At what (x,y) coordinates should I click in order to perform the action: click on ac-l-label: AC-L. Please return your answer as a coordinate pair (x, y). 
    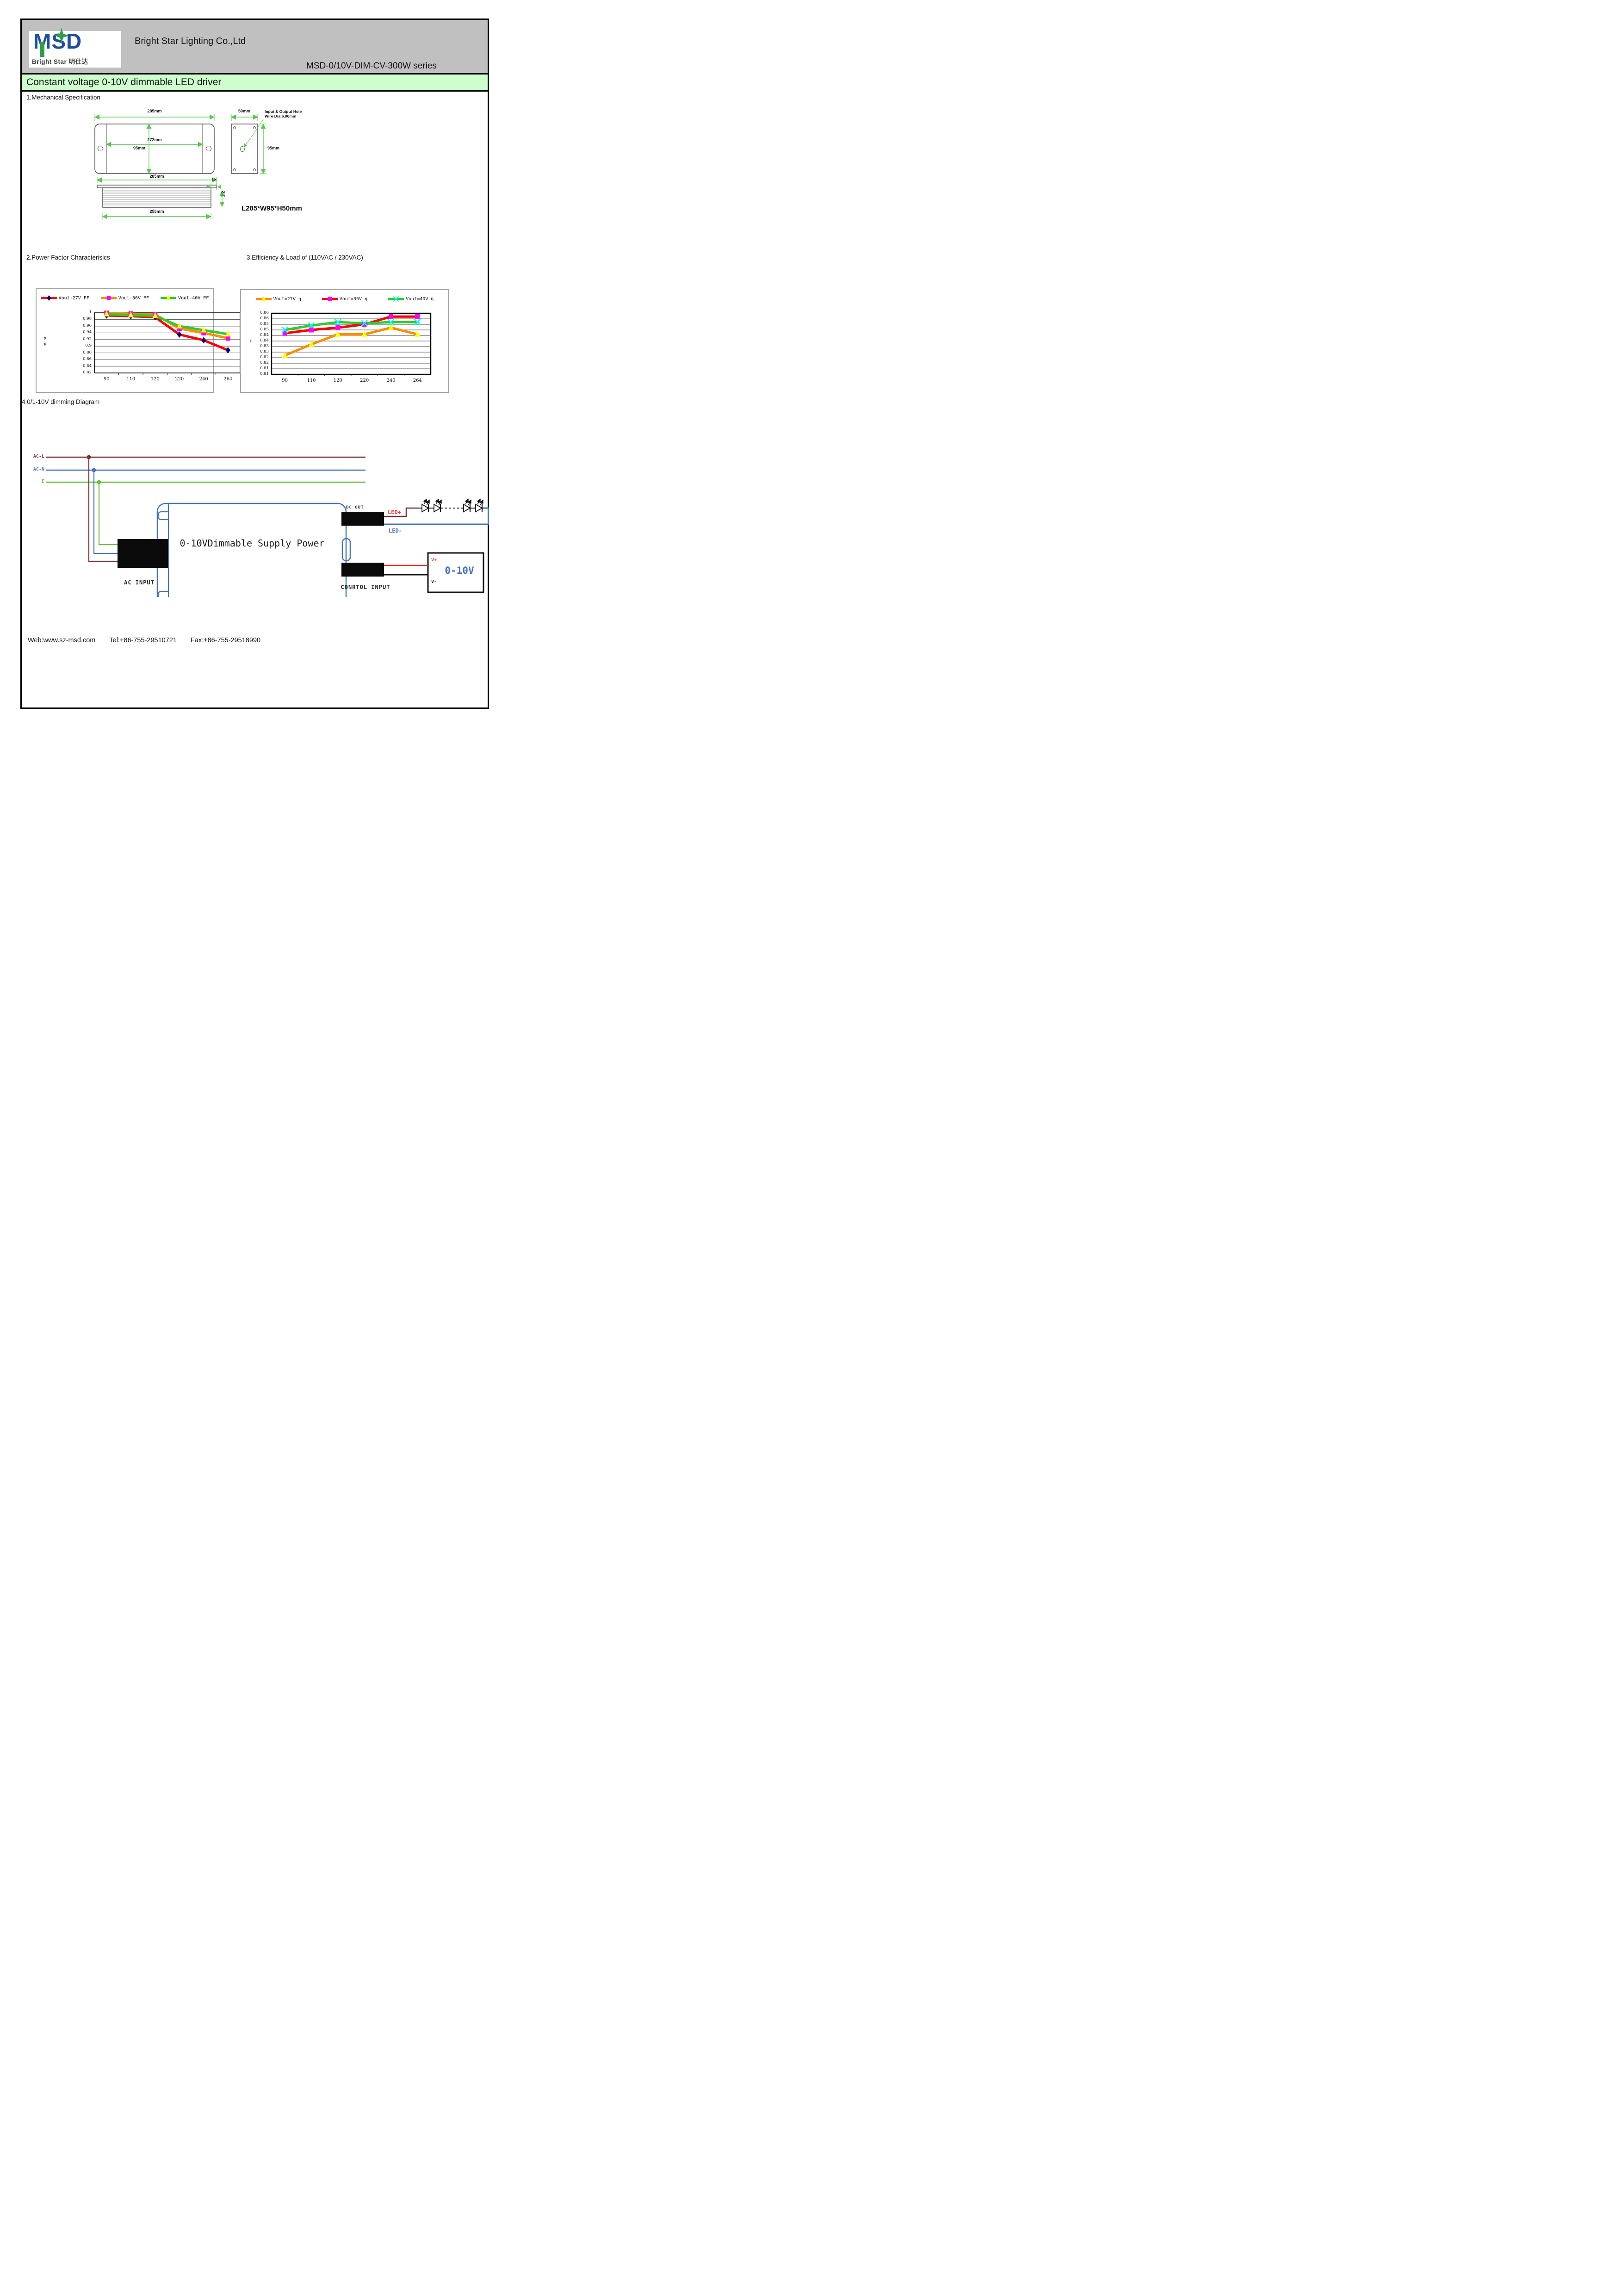
    Looking at the image, I should click on (38, 457).